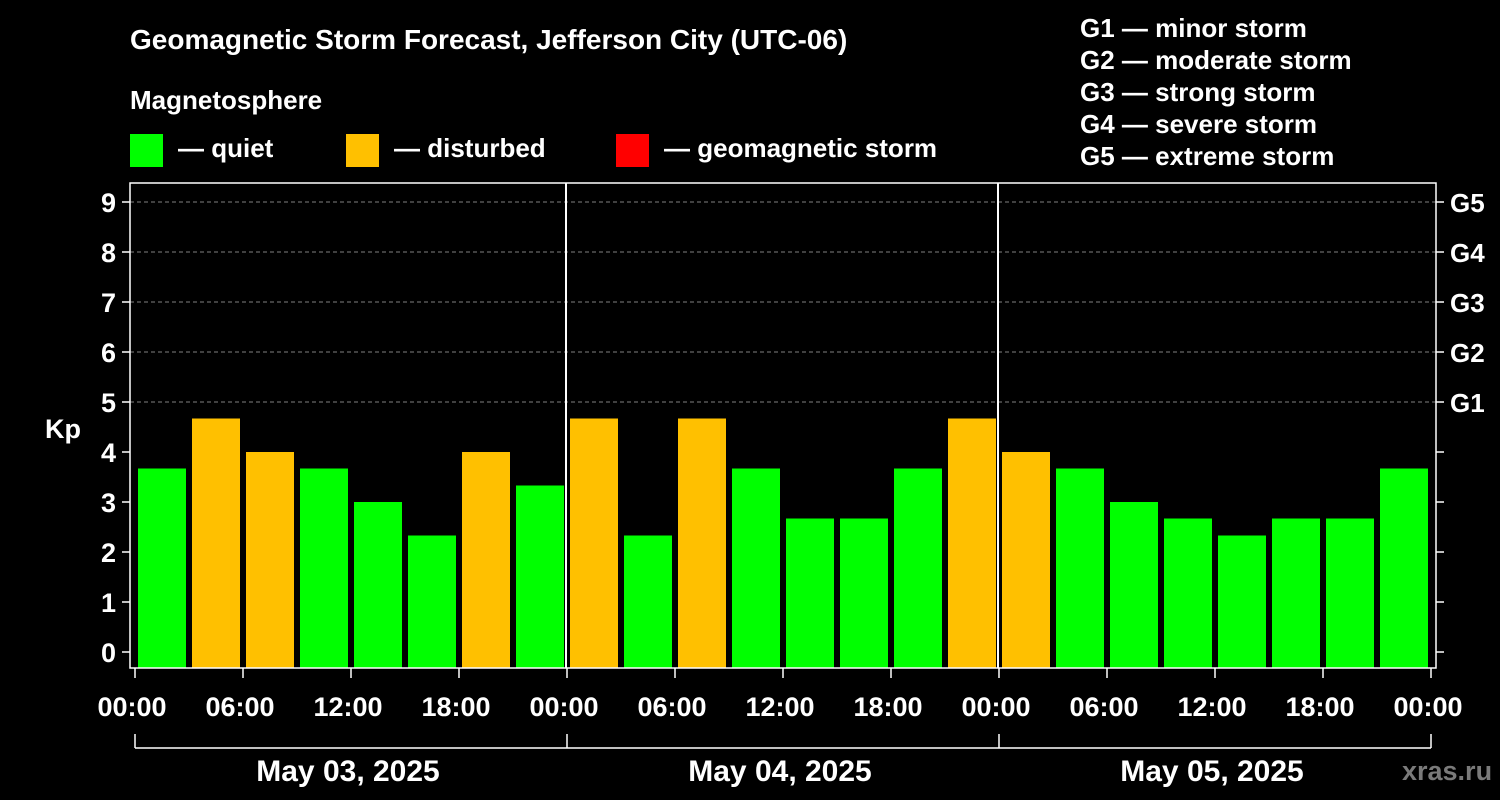  I want to click on legend: — quiet — disturbed — geomagnetic storm, so click(533, 150).